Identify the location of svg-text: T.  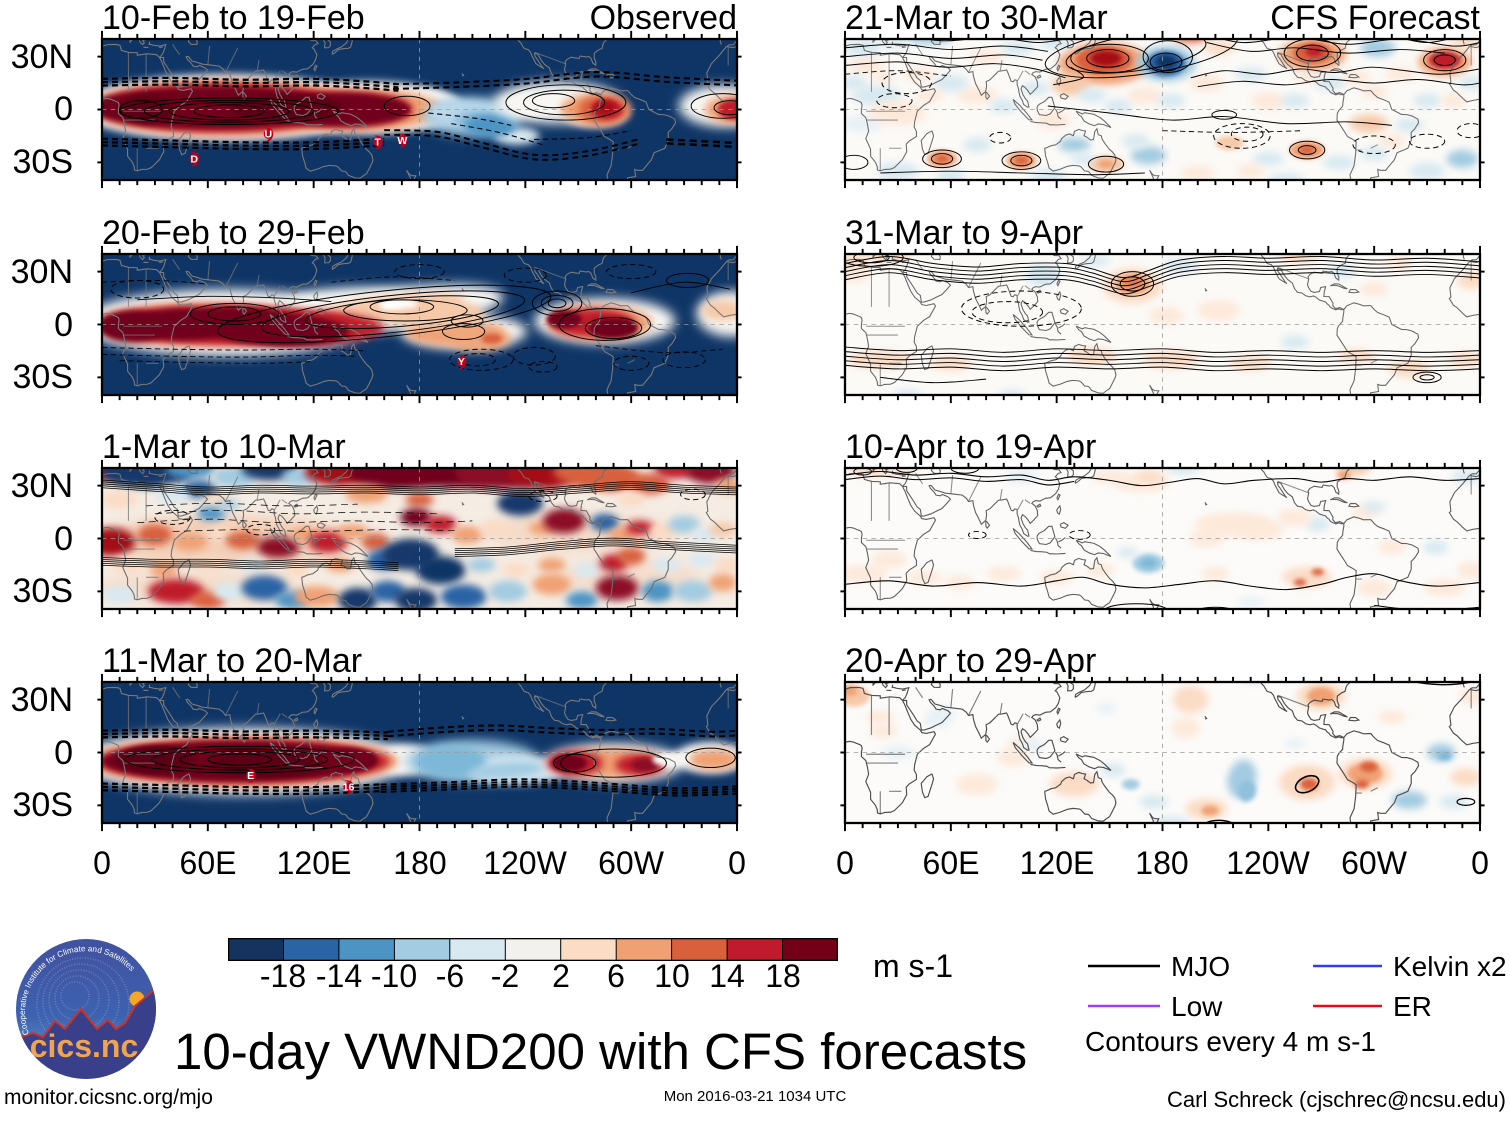
(377, 143).